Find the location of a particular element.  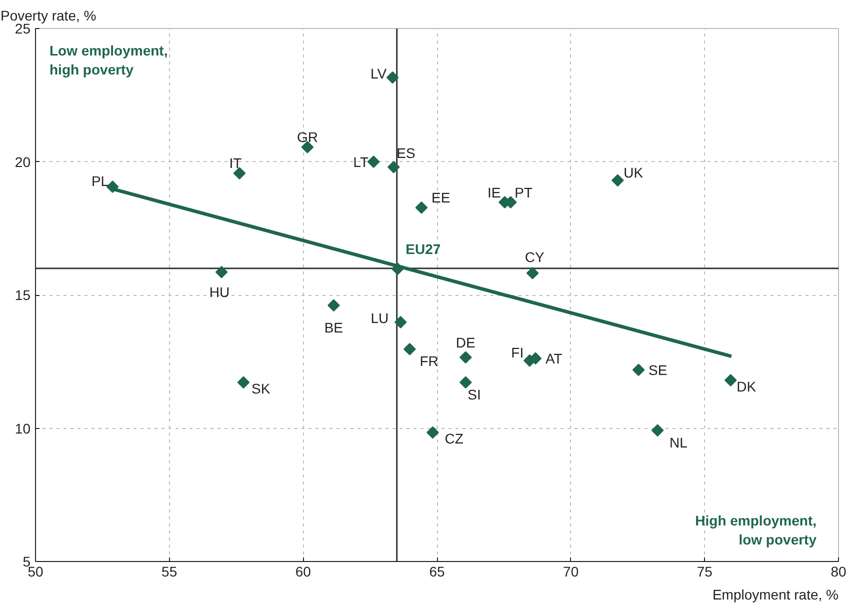

annotation: LU is located at coordinates (379, 318).